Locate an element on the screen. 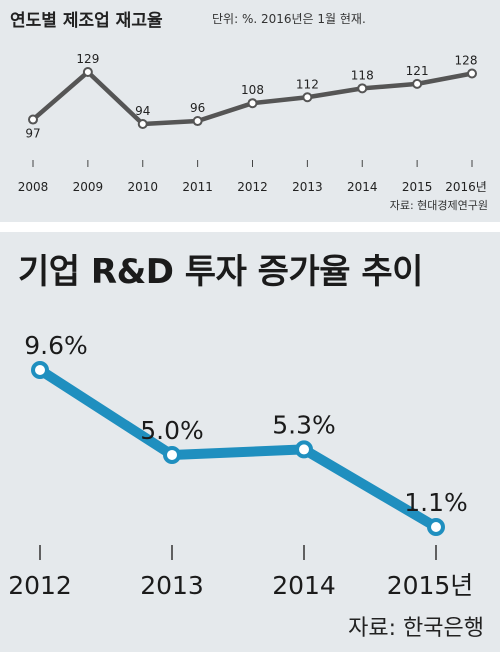 The image size is (500, 652). rnd-x-tick-label: 2014 is located at coordinates (304, 585).